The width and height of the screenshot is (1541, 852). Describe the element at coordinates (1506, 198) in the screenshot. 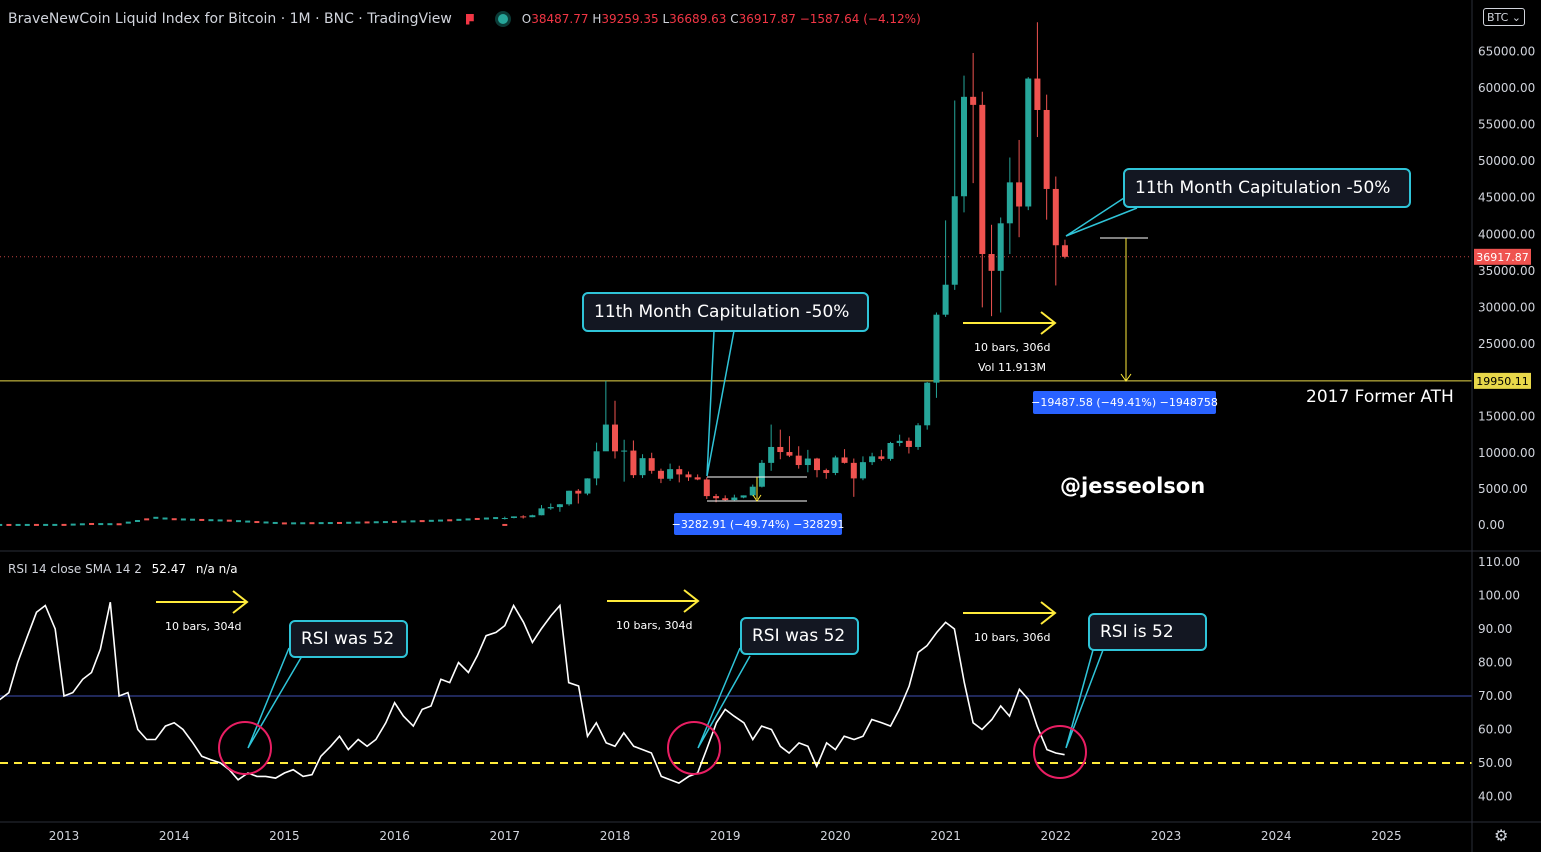

I see `price-tick-label: 45000.00` at that location.